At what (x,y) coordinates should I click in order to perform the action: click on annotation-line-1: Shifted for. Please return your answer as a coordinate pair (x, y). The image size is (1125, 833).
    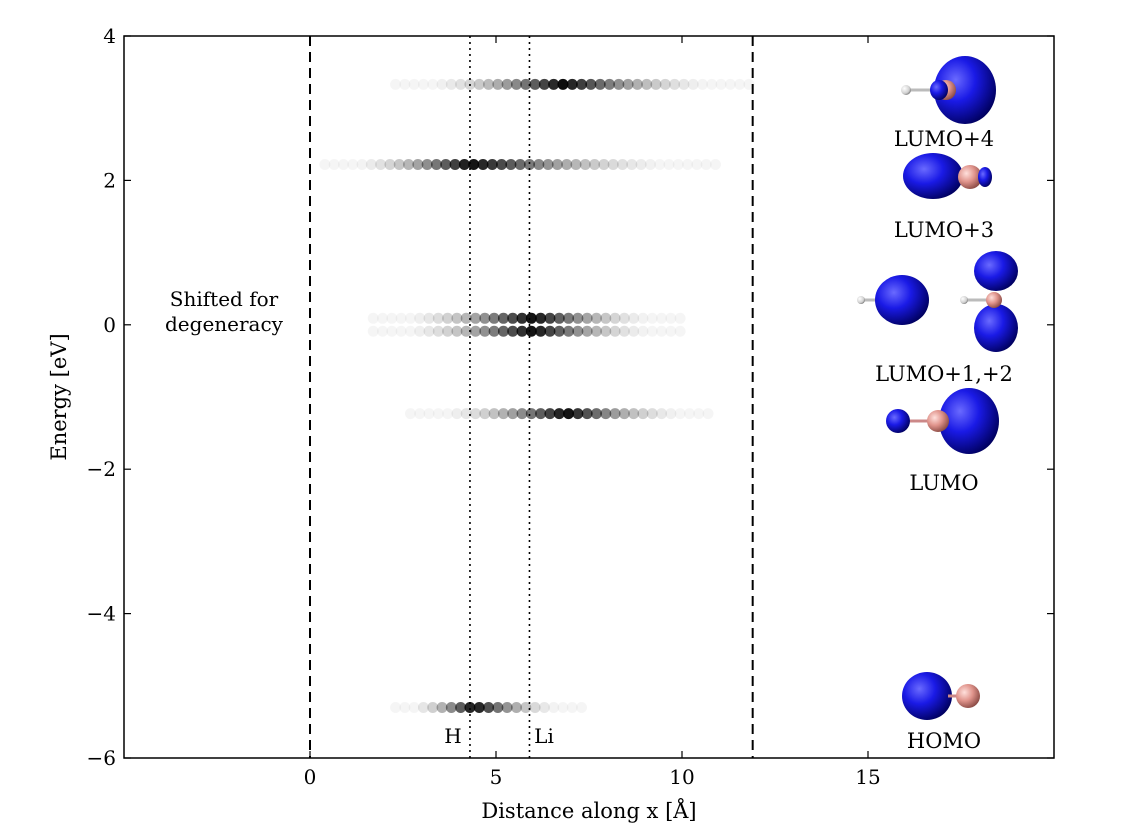
    Looking at the image, I should click on (224, 299).